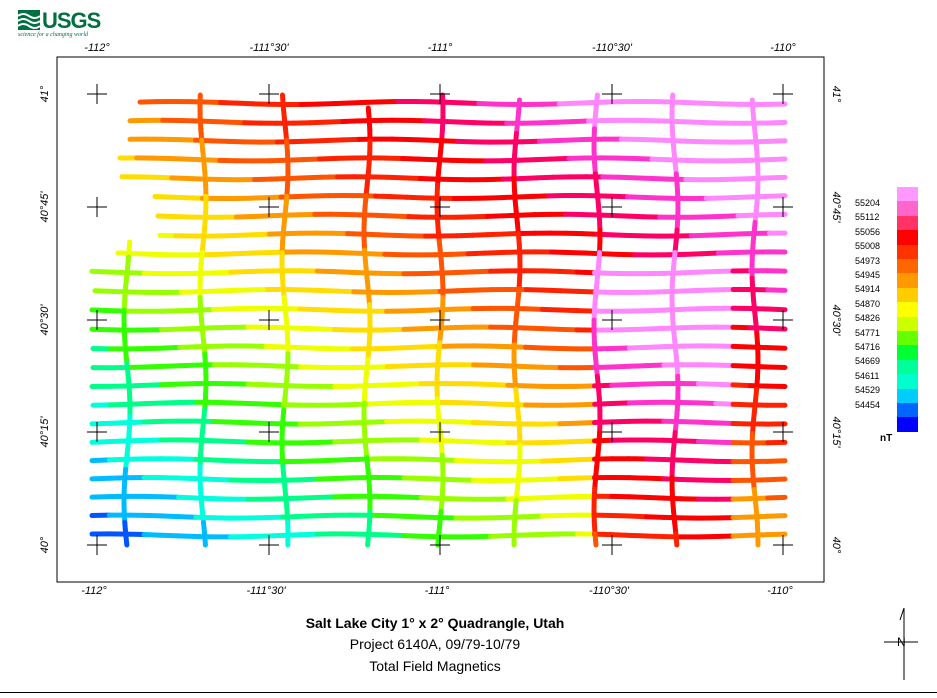  What do you see at coordinates (868, 231) in the screenshot?
I see `legend-value: 55056` at bounding box center [868, 231].